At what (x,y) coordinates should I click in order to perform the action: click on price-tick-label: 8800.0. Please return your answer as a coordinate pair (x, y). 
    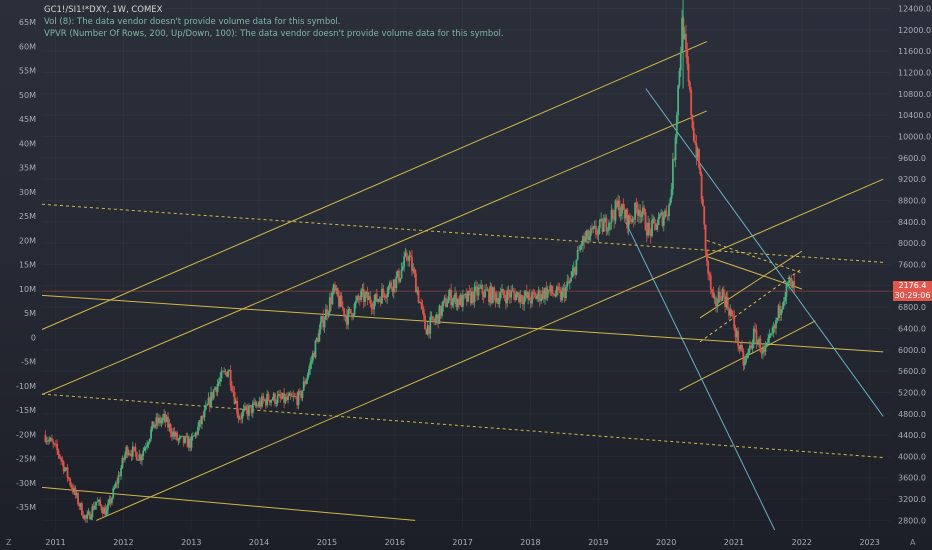
    Looking at the image, I should click on (912, 200).